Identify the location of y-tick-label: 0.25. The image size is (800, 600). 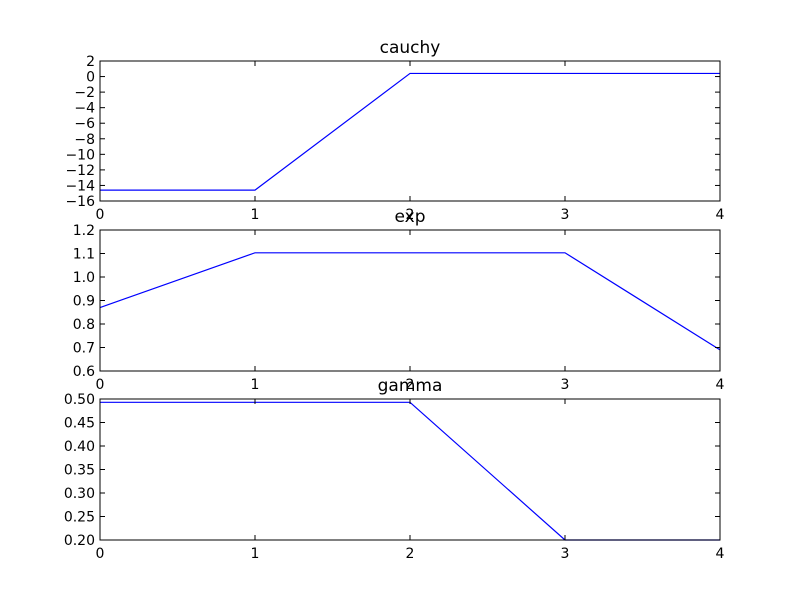
(79, 518).